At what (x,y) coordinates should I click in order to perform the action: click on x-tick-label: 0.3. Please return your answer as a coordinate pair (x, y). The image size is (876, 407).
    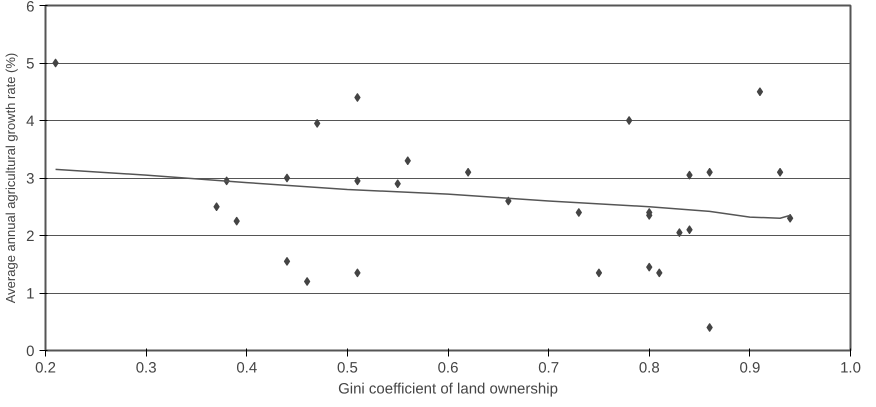
    Looking at the image, I should click on (146, 368).